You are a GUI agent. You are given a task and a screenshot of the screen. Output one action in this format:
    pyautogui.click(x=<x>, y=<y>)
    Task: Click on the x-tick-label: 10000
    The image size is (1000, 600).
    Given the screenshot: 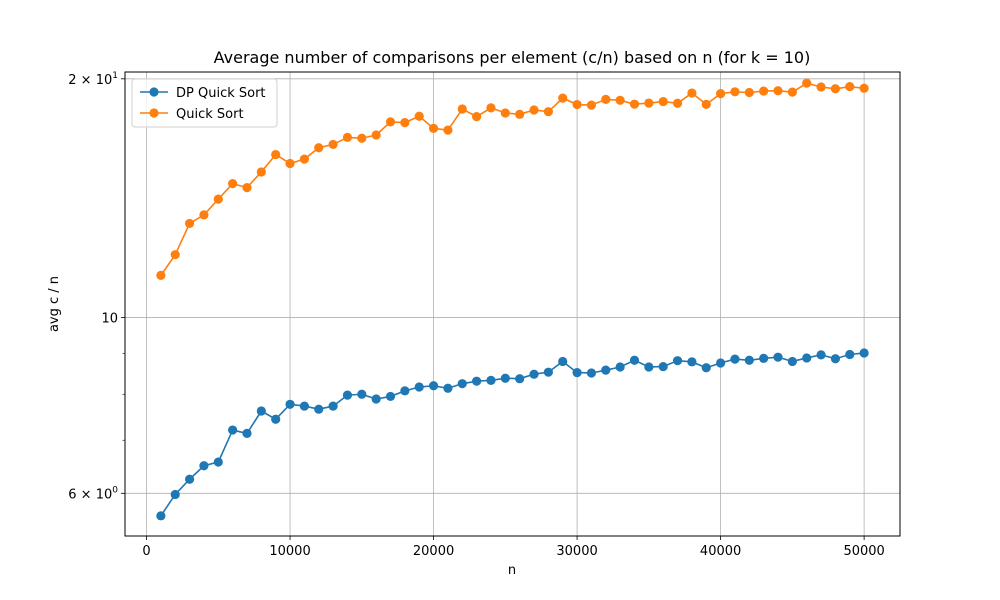 What is the action you would take?
    pyautogui.click(x=289, y=551)
    